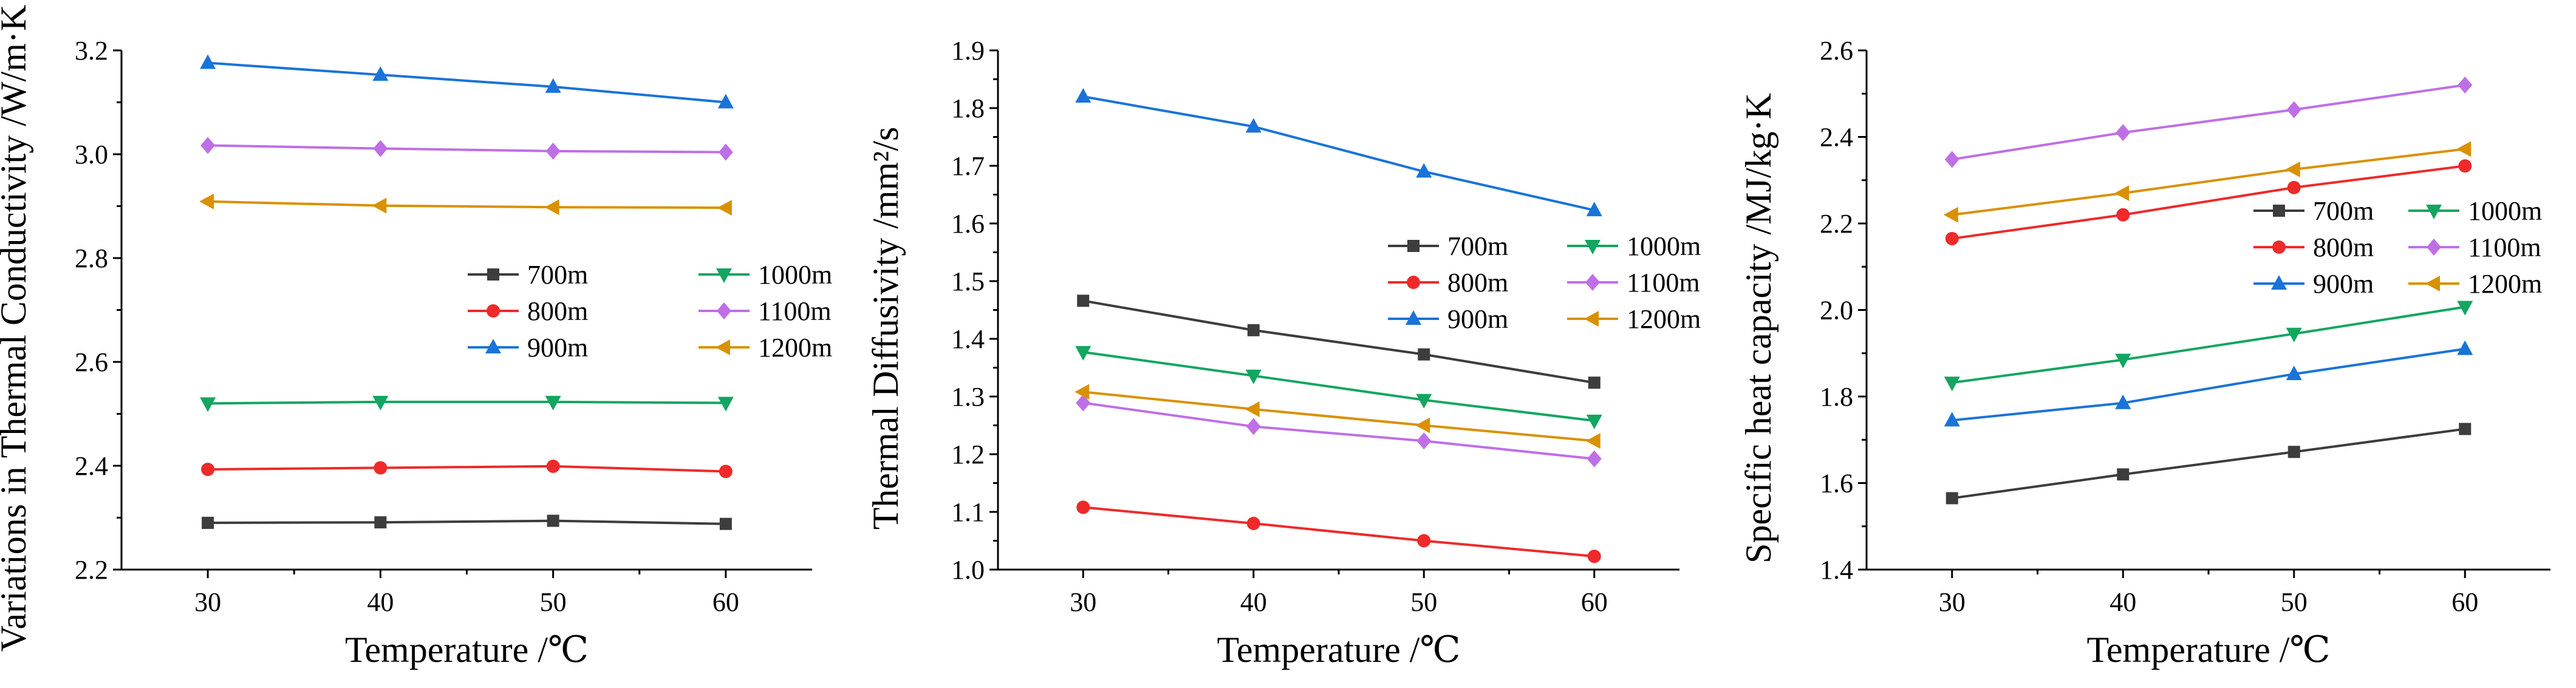 This screenshot has height=688, width=2576. What do you see at coordinates (886, 328) in the screenshot?
I see `y-axis-title: Thermal Diffusivity /mm²/s` at bounding box center [886, 328].